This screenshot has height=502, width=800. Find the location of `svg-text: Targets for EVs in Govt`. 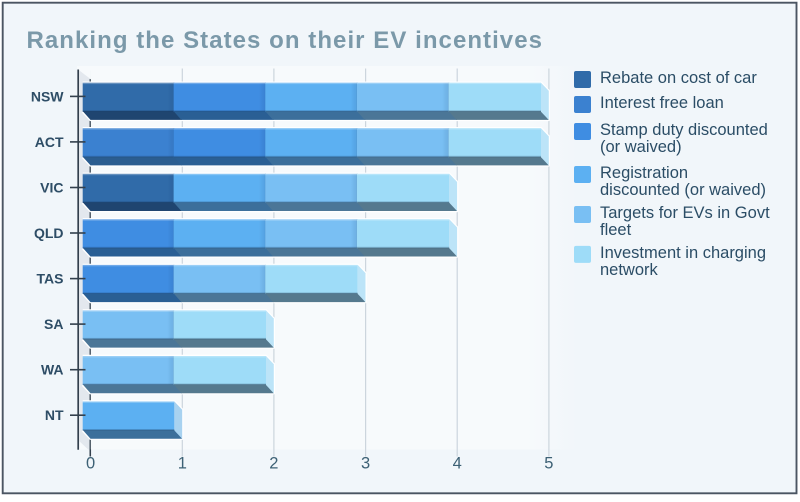

svg-text: Targets for EVs in Govt is located at coordinates (685, 213).